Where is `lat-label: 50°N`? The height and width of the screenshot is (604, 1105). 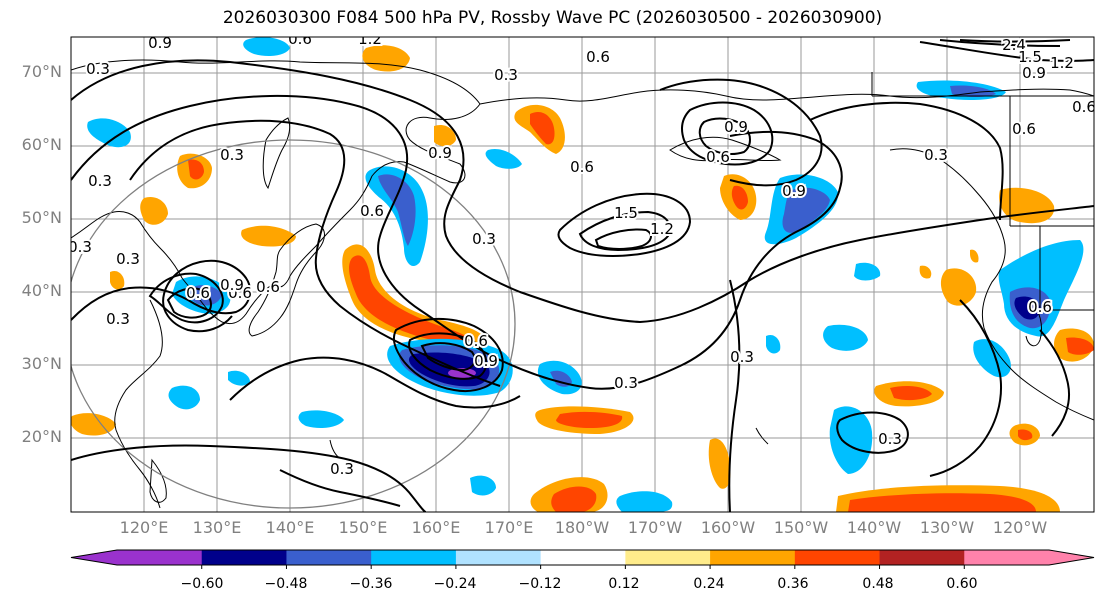 lat-label: 50°N is located at coordinates (41, 217).